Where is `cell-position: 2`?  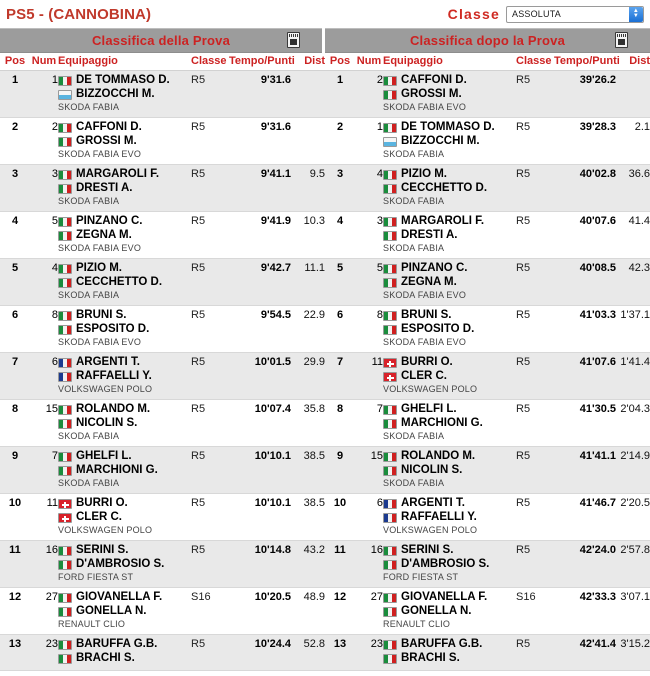 cell-position: 2 is located at coordinates (340, 141).